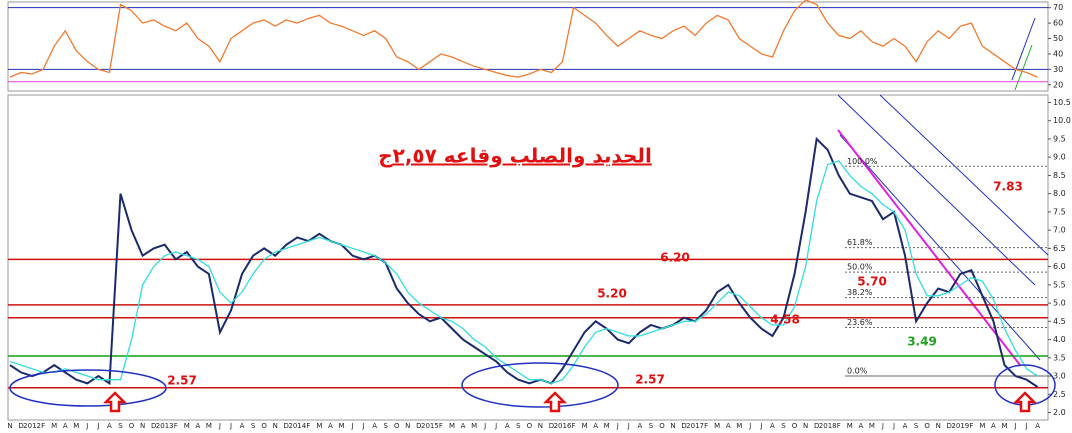 The height and width of the screenshot is (433, 1072). What do you see at coordinates (165, 426) in the screenshot?
I see `x-tick-label: 2013` at bounding box center [165, 426].